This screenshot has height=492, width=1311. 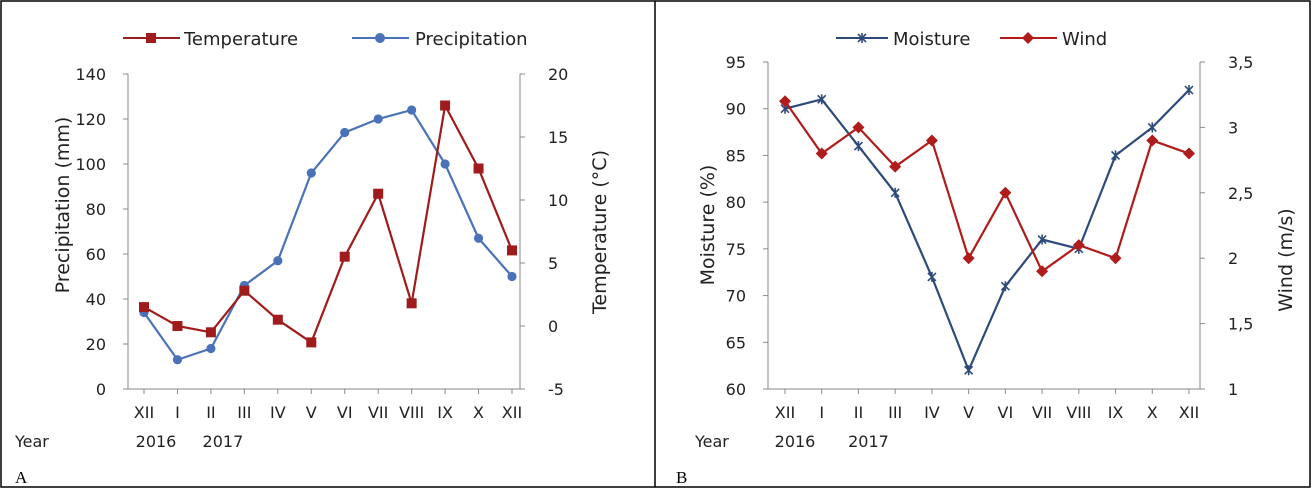 What do you see at coordinates (736, 155) in the screenshot?
I see `left-tick-label: 85` at bounding box center [736, 155].